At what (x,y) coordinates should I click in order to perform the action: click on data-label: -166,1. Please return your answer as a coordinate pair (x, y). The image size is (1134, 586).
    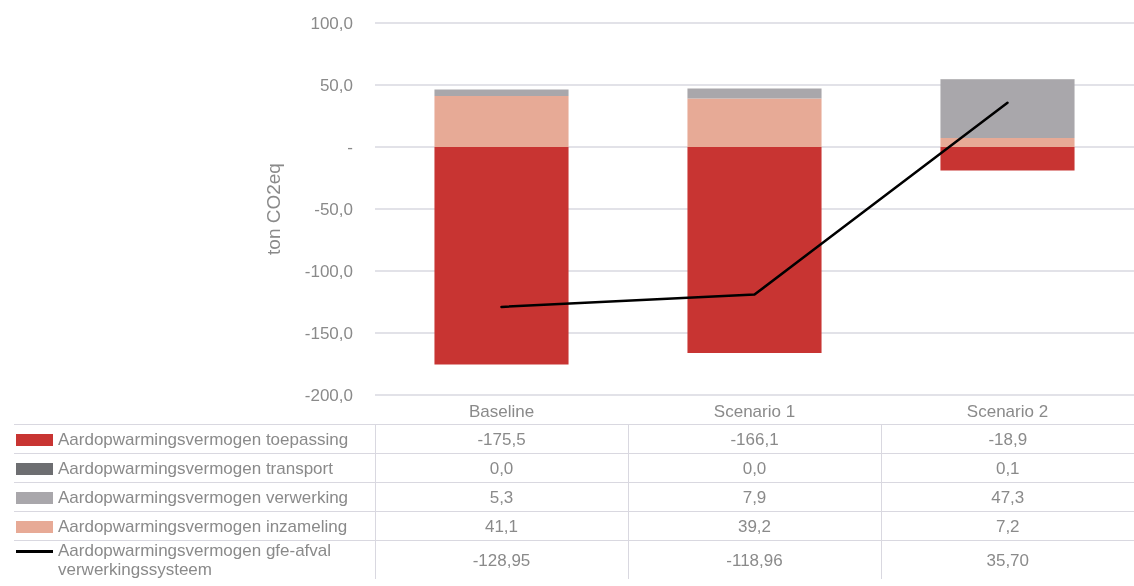
    Looking at the image, I should click on (754, 439).